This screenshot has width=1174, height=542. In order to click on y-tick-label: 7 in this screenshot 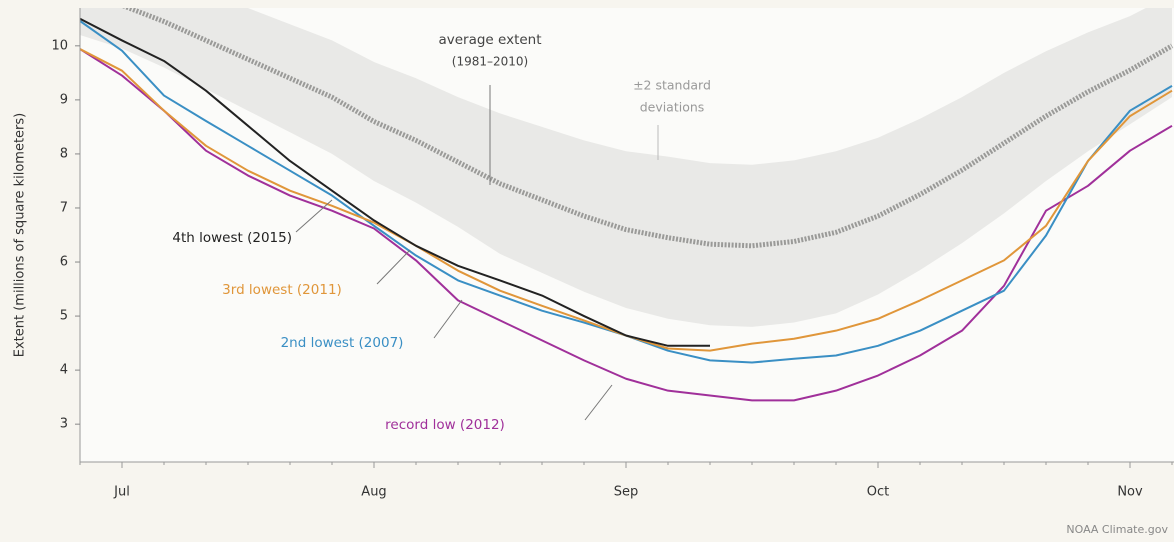, I will do `click(64, 207)`.